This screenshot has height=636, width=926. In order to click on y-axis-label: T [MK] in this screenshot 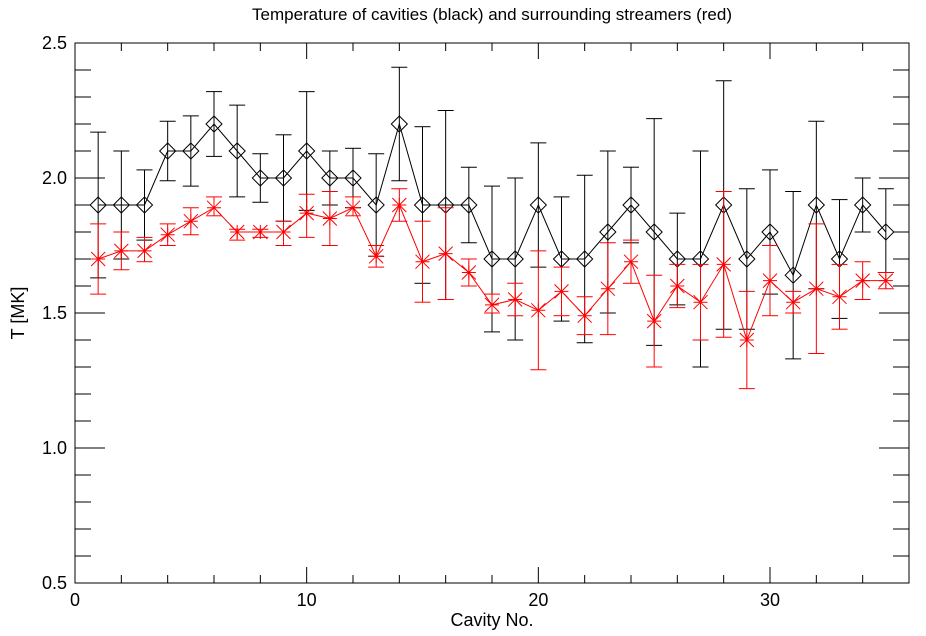, I will do `click(18, 313)`.